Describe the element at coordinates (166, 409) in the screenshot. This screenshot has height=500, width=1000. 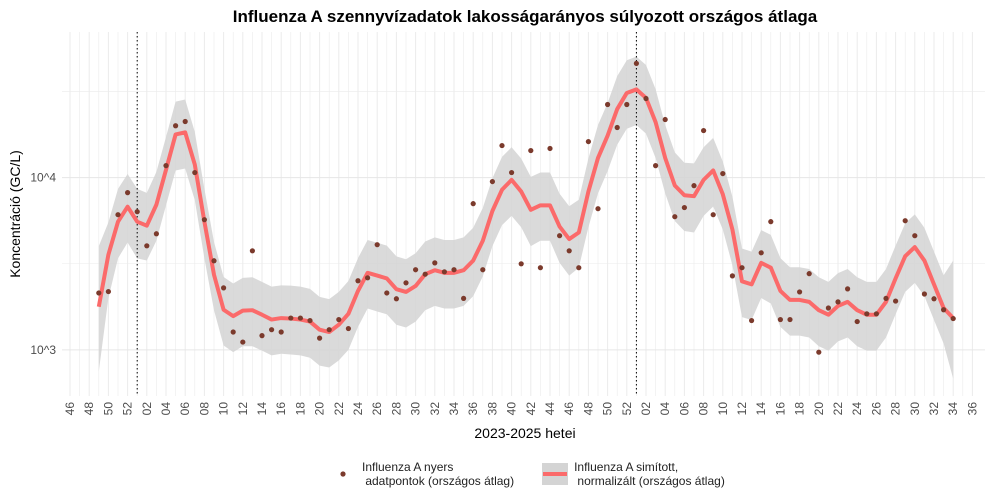
I see `x-tick-label: 04` at that location.